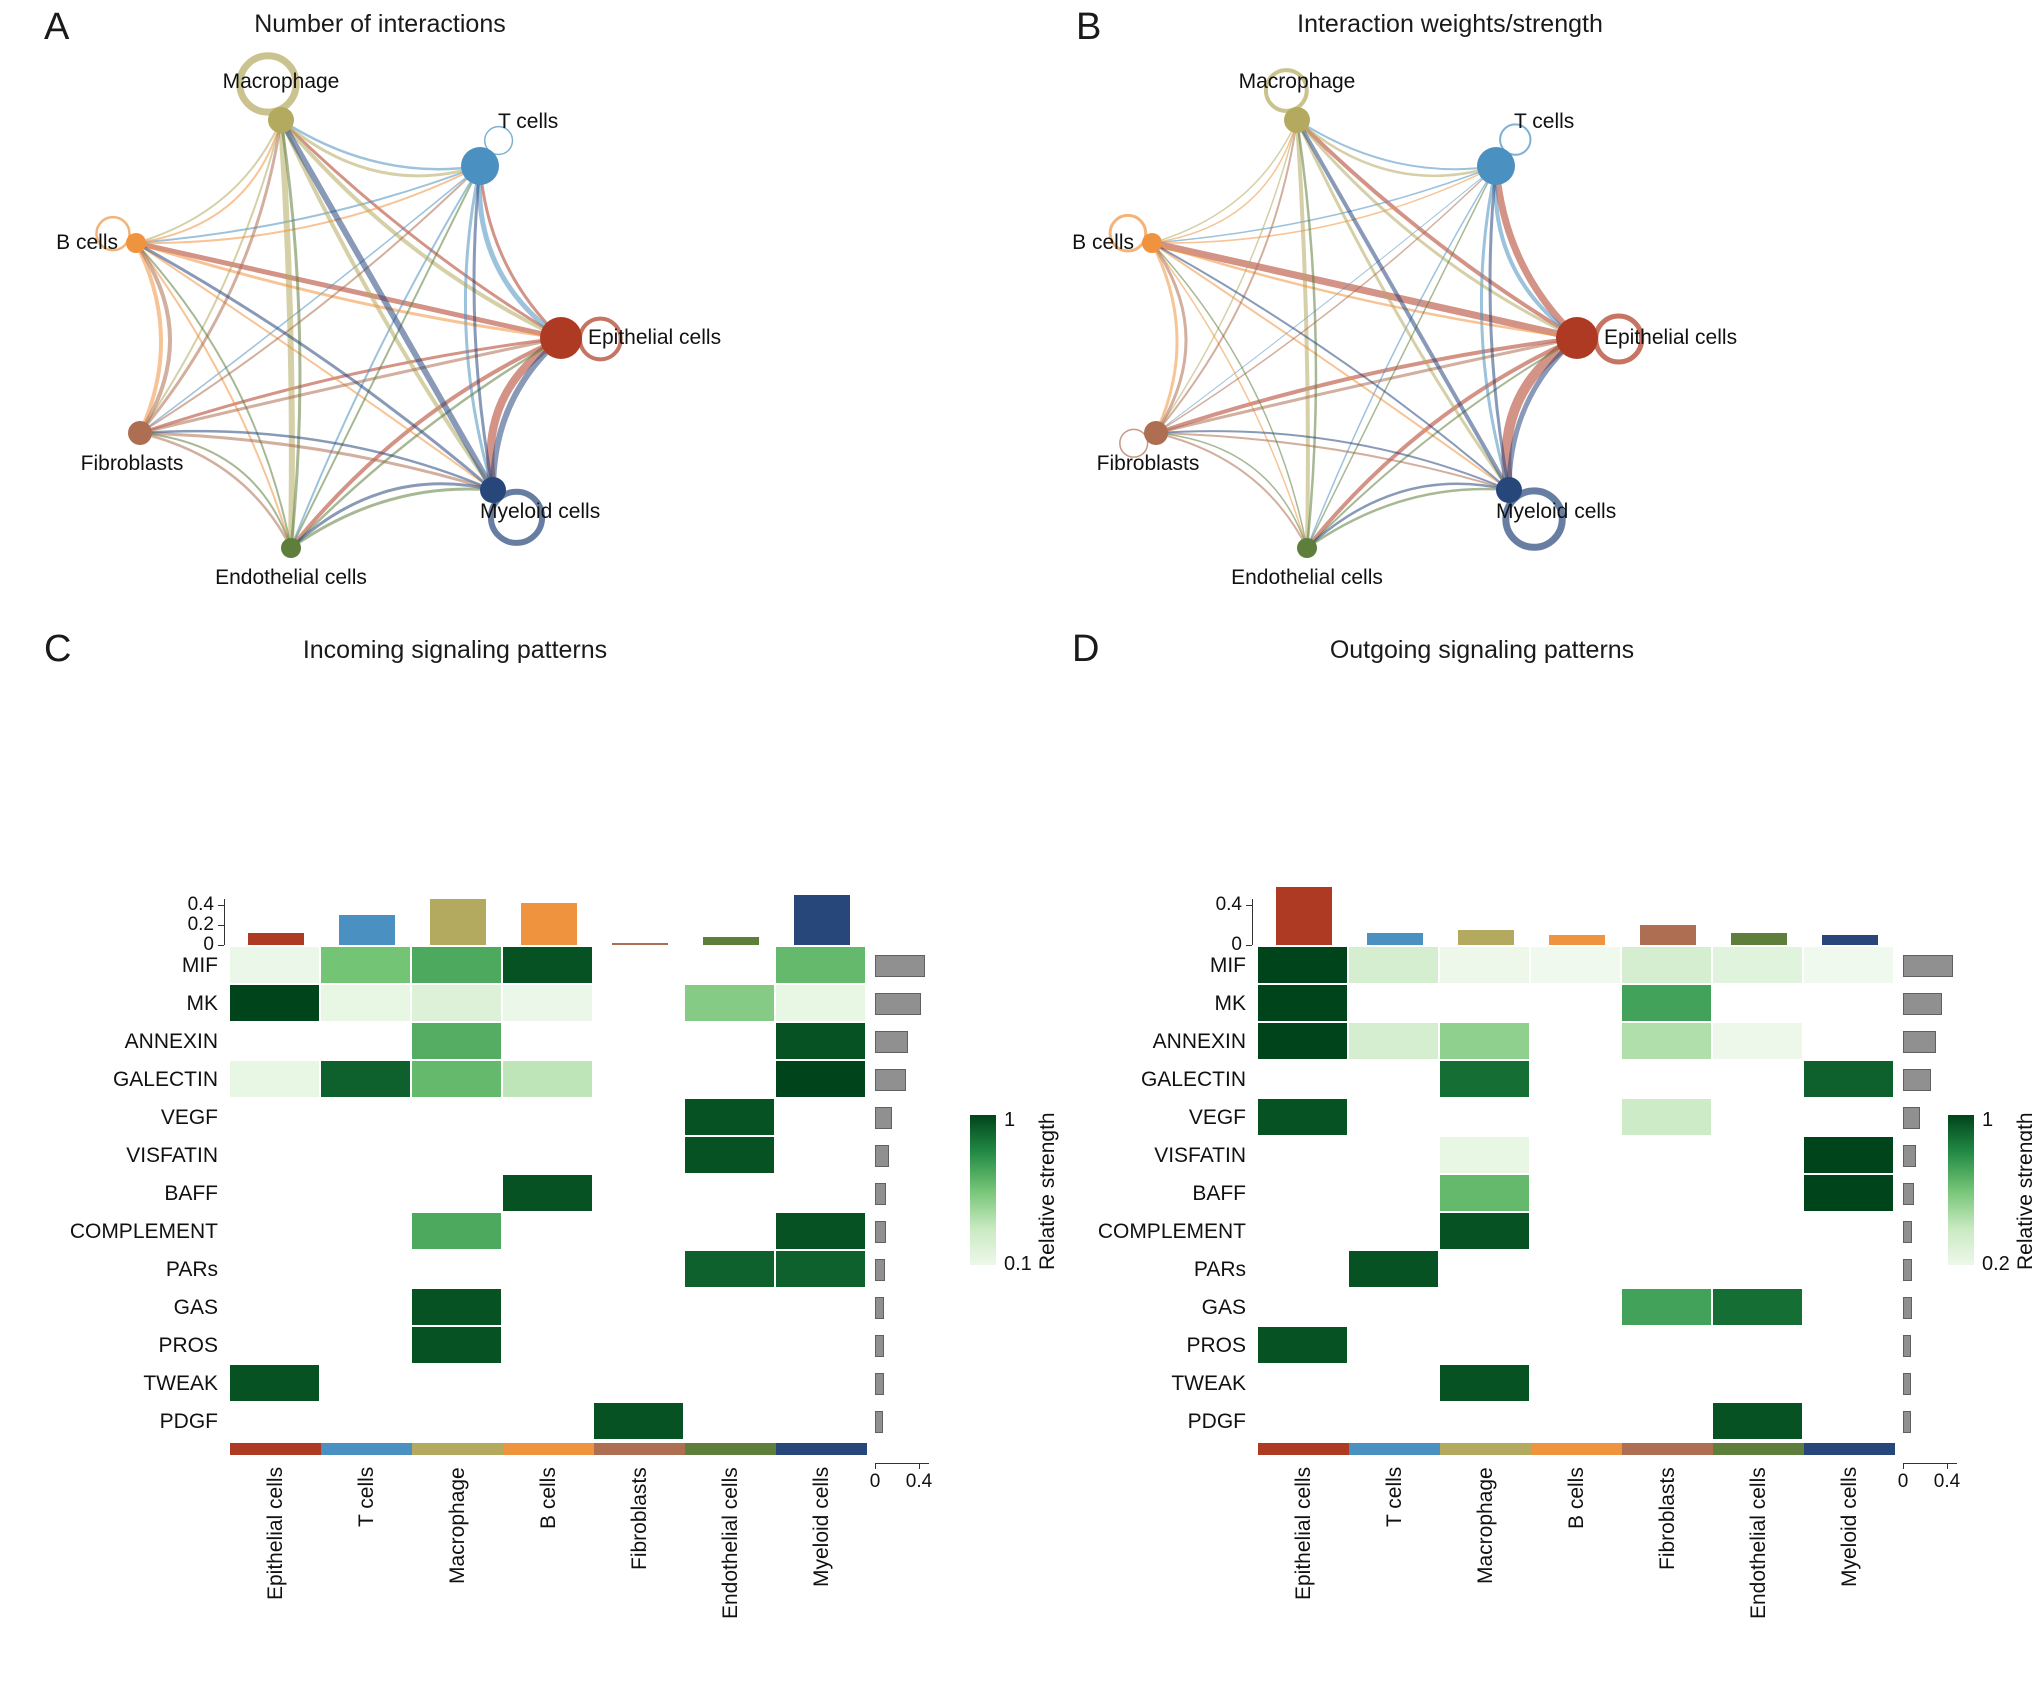 Image resolution: width=2032 pixels, height=1691 pixels. What do you see at coordinates (1208, 1383) in the screenshot?
I see `pathway-row-label: TWEAK` at bounding box center [1208, 1383].